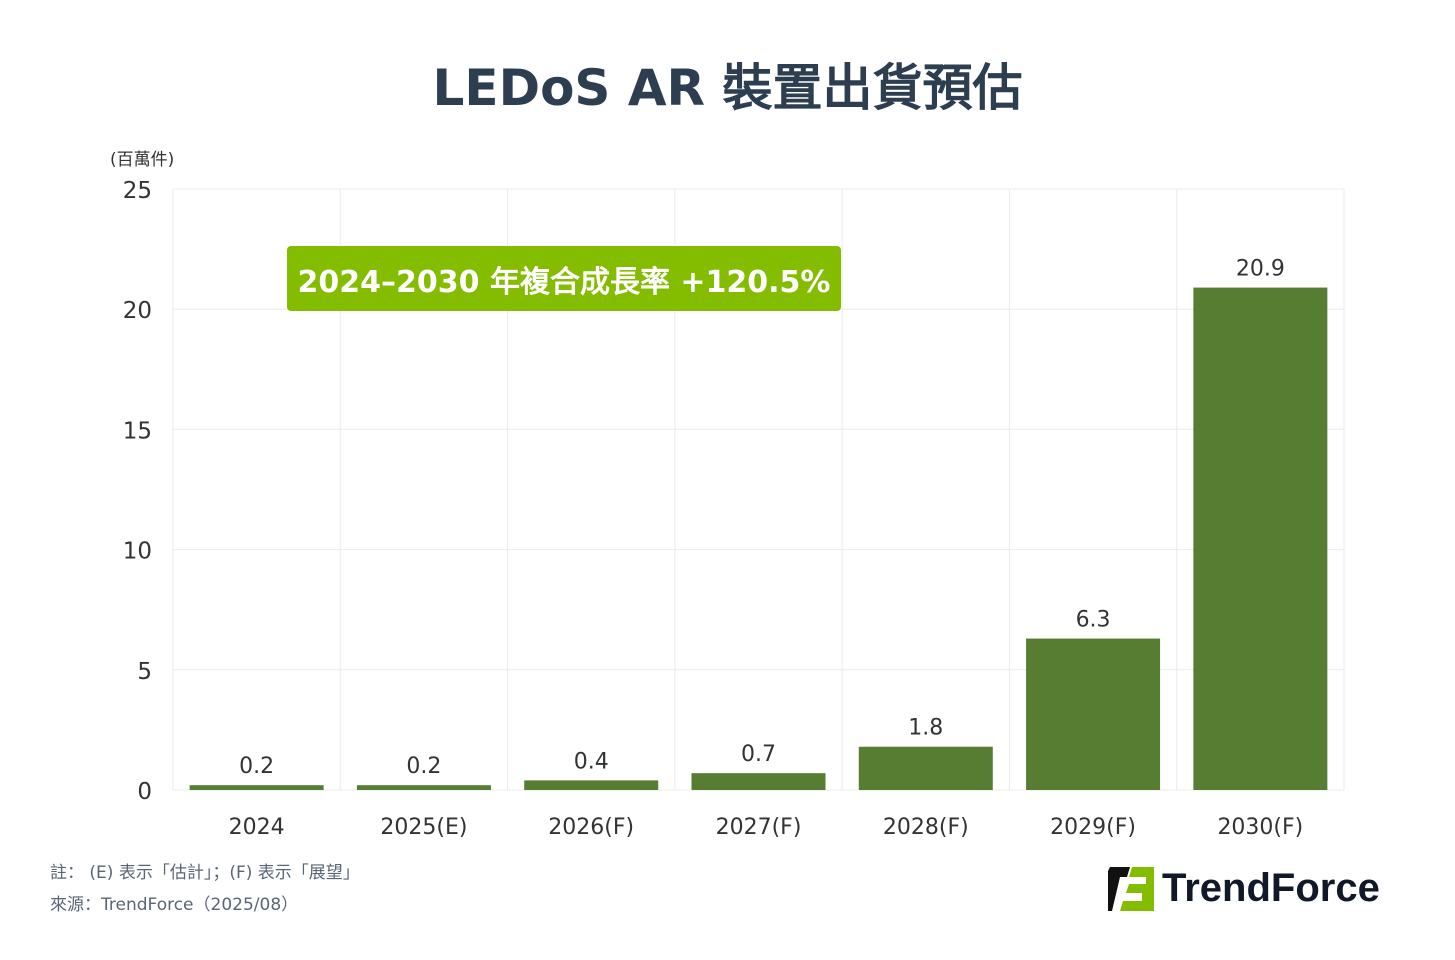  What do you see at coordinates (137, 552) in the screenshot?
I see `y-tick-label: 10` at bounding box center [137, 552].